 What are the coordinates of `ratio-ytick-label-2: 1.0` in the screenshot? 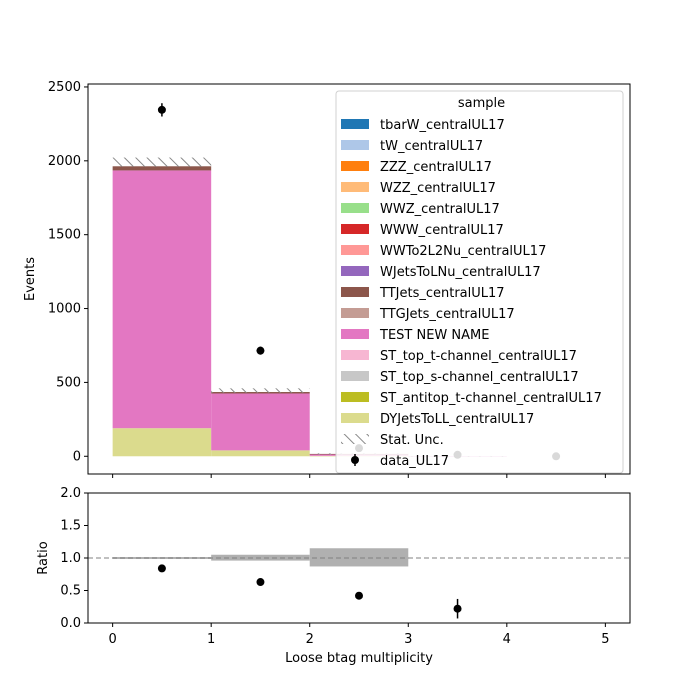 It's located at (70, 558).